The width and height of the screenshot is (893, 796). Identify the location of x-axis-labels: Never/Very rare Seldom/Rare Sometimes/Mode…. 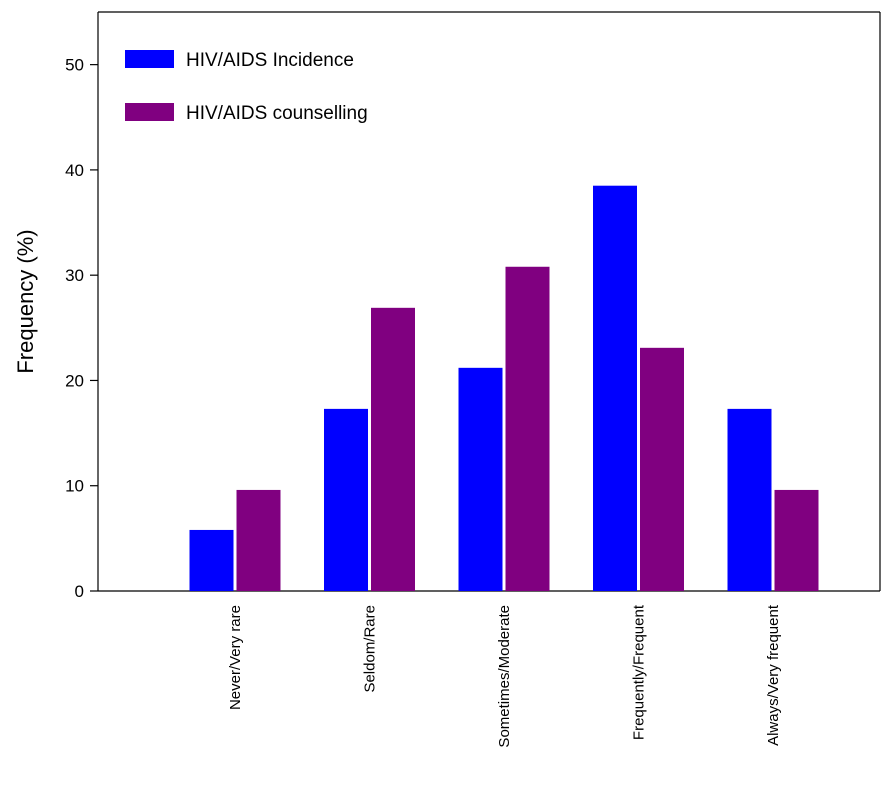
(504, 675).